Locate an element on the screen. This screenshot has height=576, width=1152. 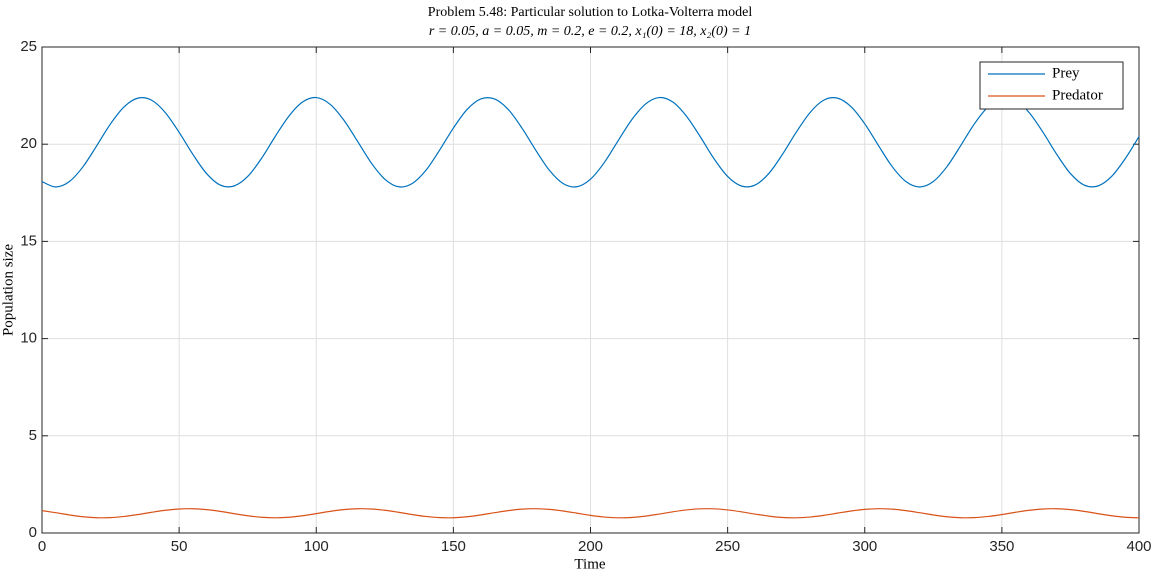
y-tick-label: 5 is located at coordinates (33, 435).